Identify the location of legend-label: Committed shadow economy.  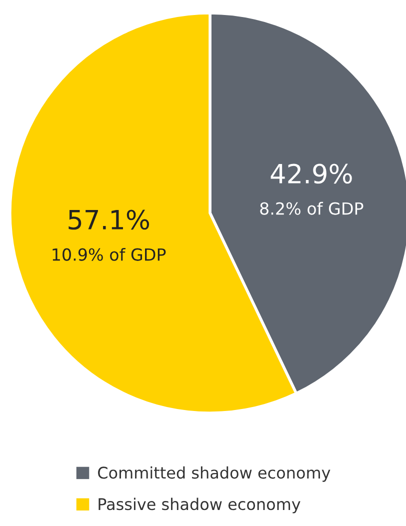
(214, 474).